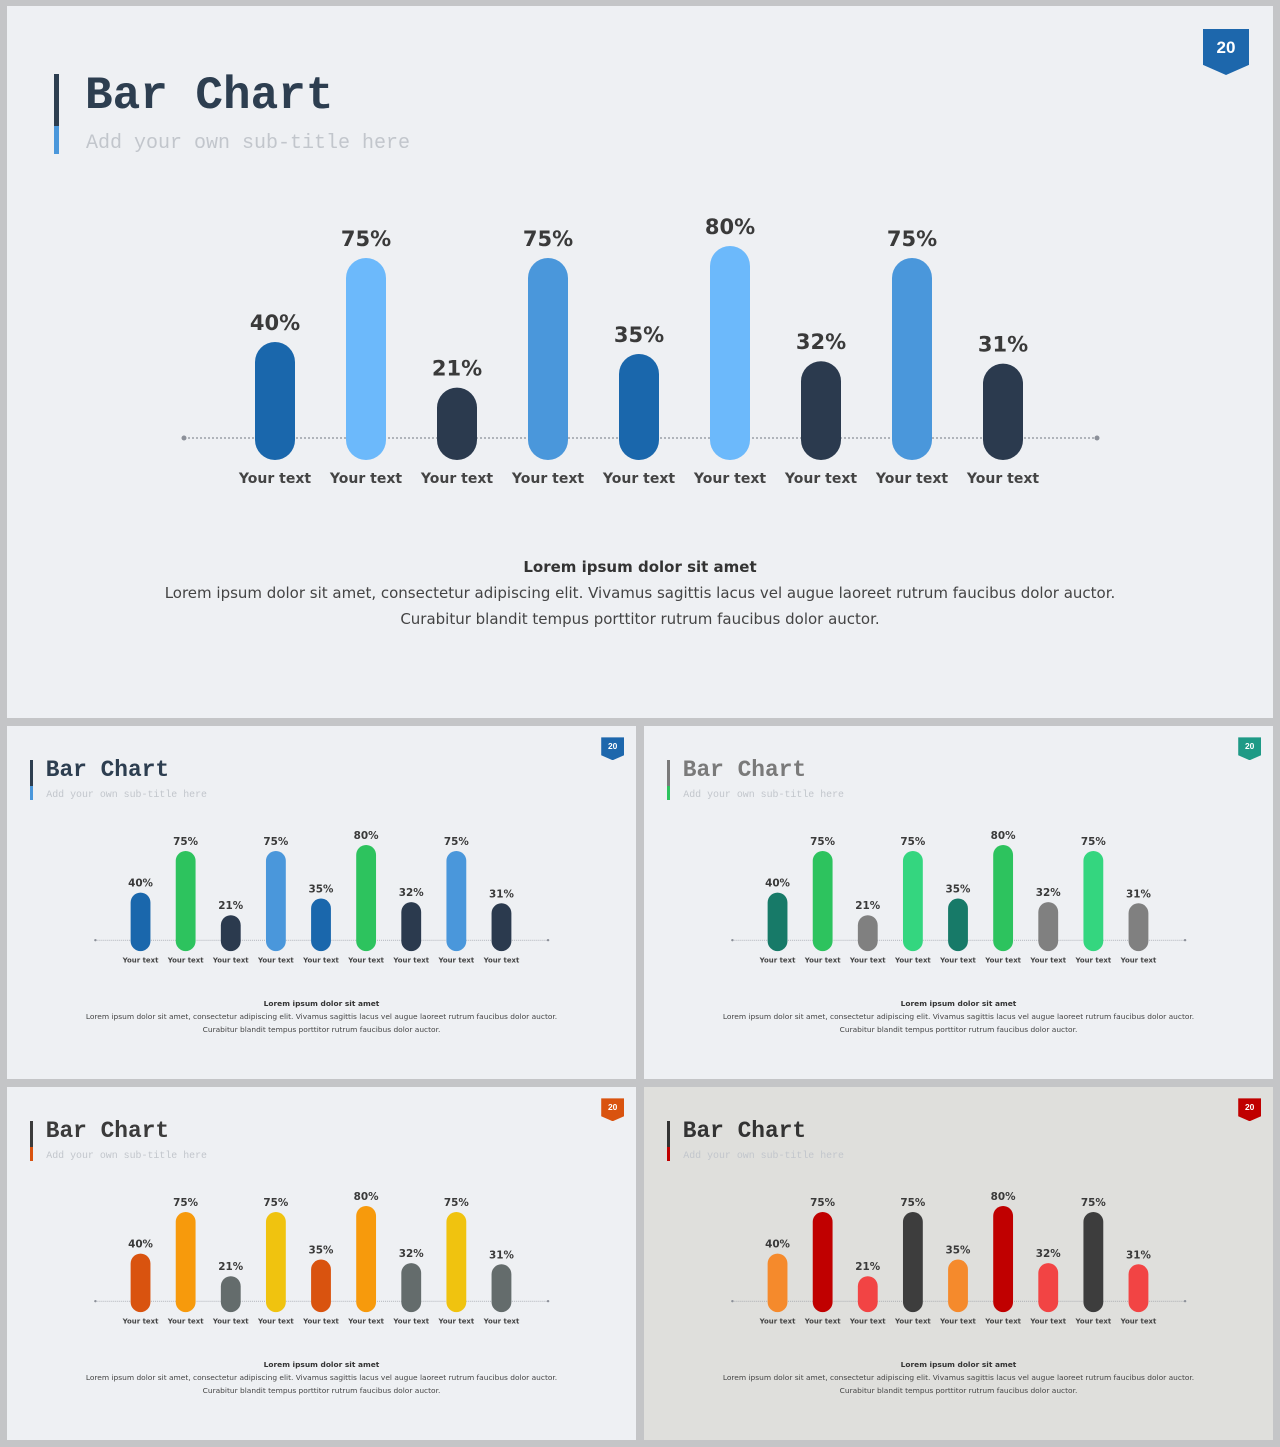 The image size is (1280, 1447). What do you see at coordinates (732, 1301) in the screenshot?
I see `baseline-end-left` at bounding box center [732, 1301].